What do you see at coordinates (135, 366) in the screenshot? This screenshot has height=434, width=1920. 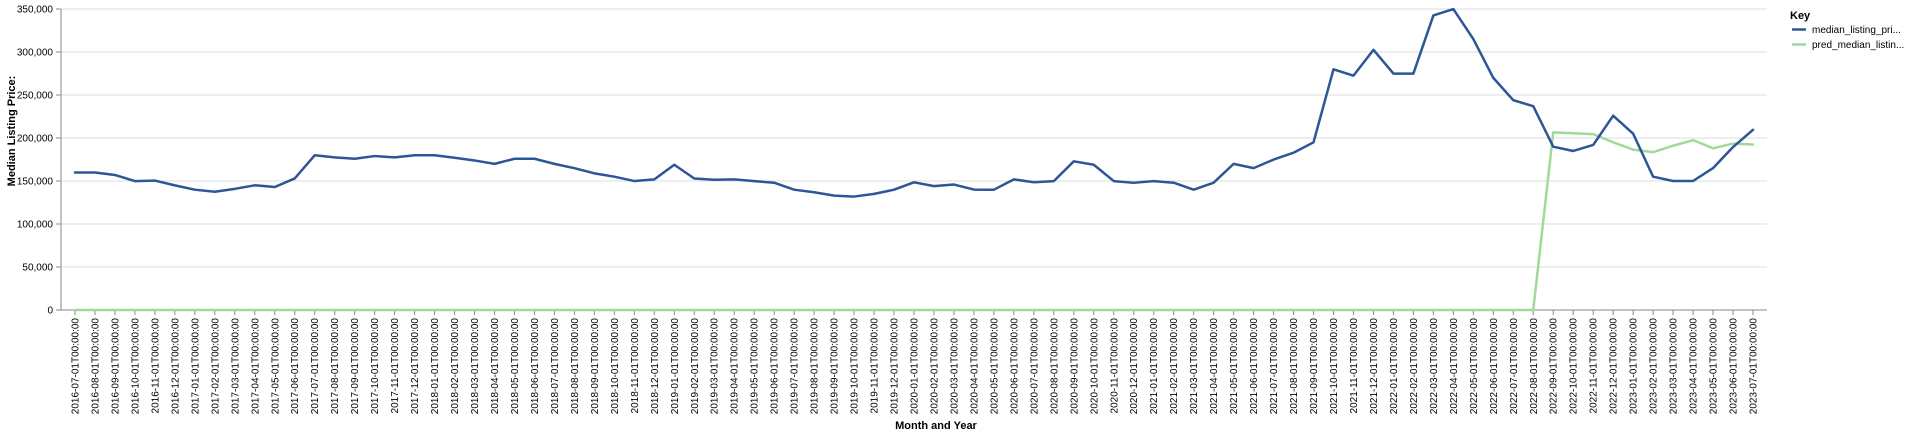 I see `x-tick-label: 2016-10-01T00:00:00` at bounding box center [135, 366].